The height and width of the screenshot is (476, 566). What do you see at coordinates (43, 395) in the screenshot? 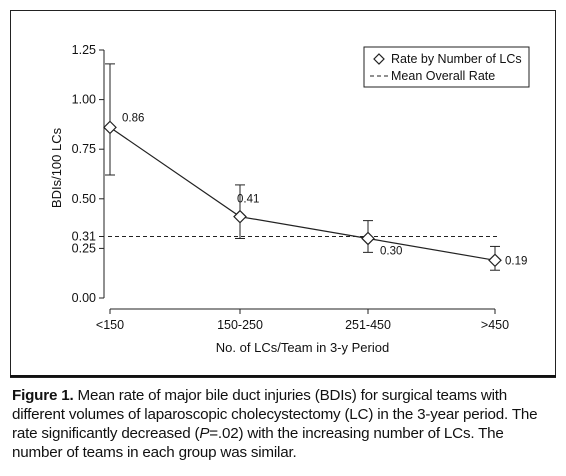
I see `caption-label: Figure 1.` at bounding box center [43, 395].